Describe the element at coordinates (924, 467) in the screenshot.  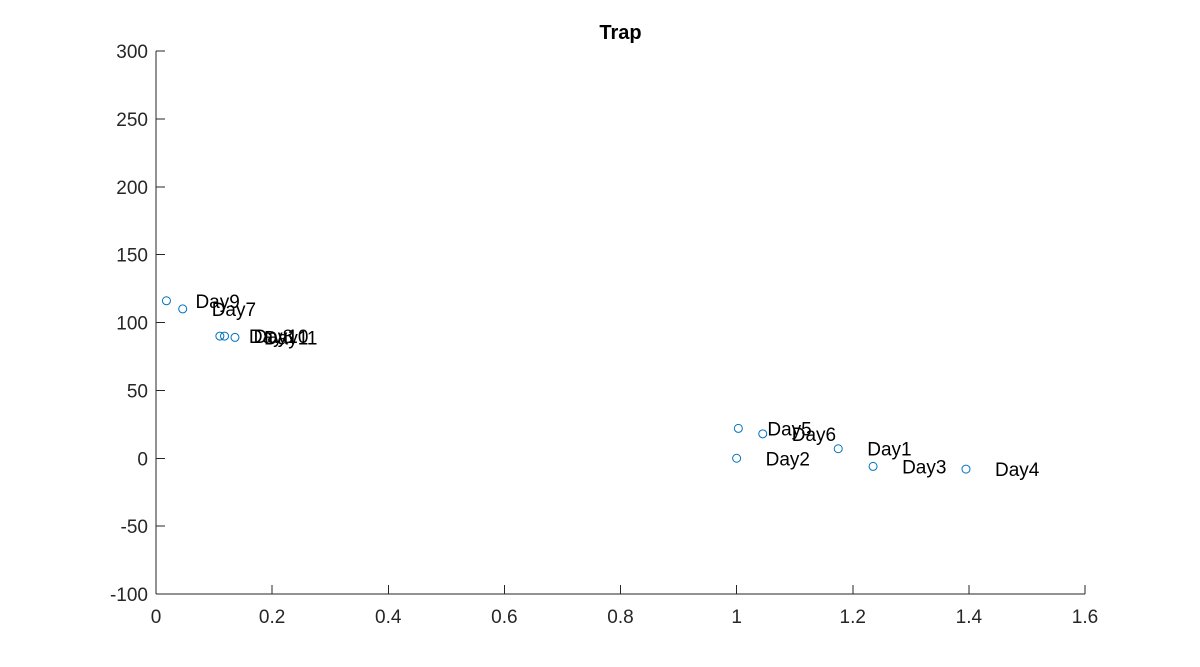
I see `data-point-label: Day3` at that location.